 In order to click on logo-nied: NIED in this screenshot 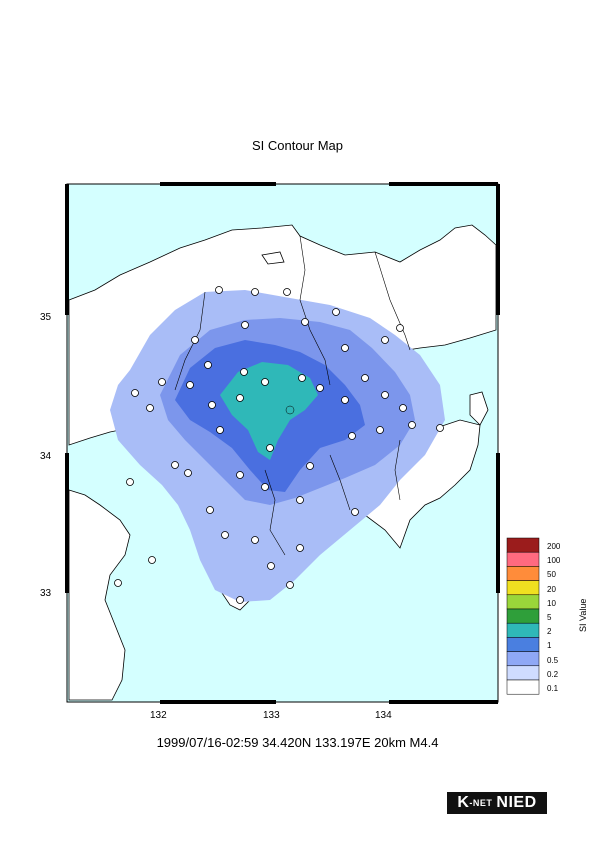, I will do `click(516, 802)`.